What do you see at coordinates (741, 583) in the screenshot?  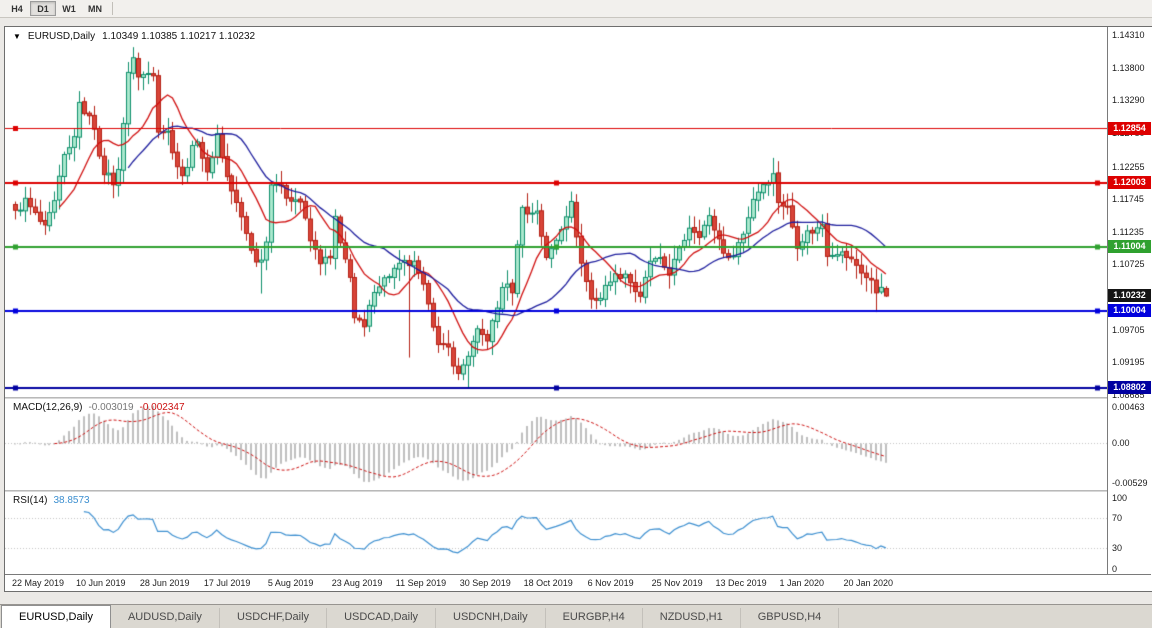 I see `date-label: 13 Dec 2019` at bounding box center [741, 583].